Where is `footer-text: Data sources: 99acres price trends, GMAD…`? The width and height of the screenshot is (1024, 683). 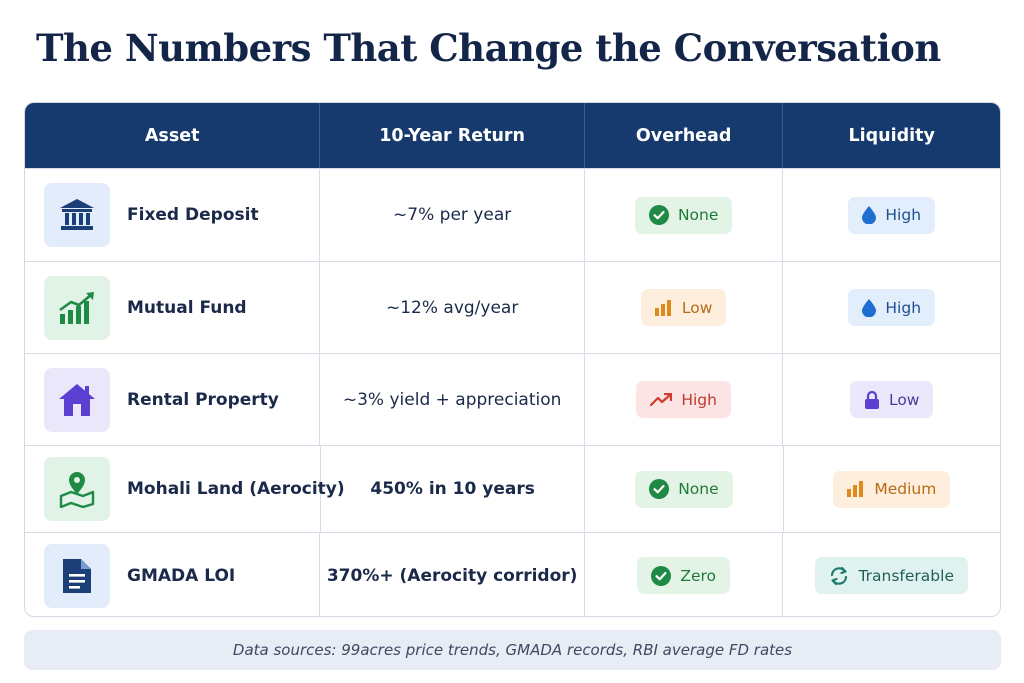 footer-text: Data sources: 99acres price trends, GMAD… is located at coordinates (512, 650).